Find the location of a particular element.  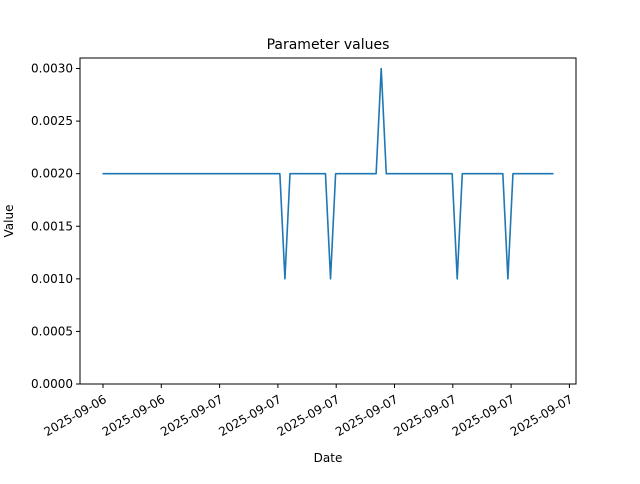

y-tick-label: 0.0030 is located at coordinates (52, 69).